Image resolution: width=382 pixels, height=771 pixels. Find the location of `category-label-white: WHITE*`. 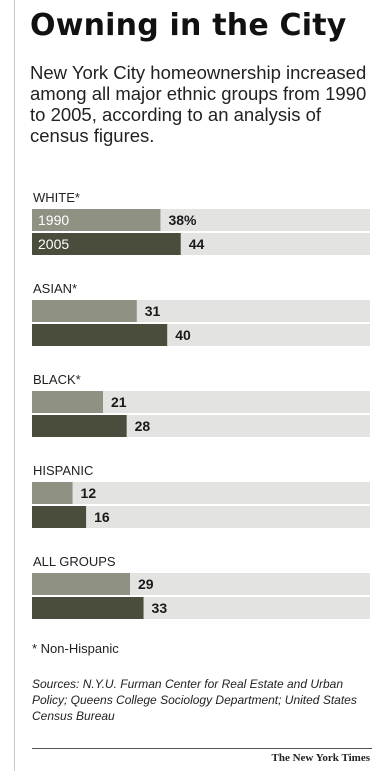

category-label-white: WHITE* is located at coordinates (56, 197).